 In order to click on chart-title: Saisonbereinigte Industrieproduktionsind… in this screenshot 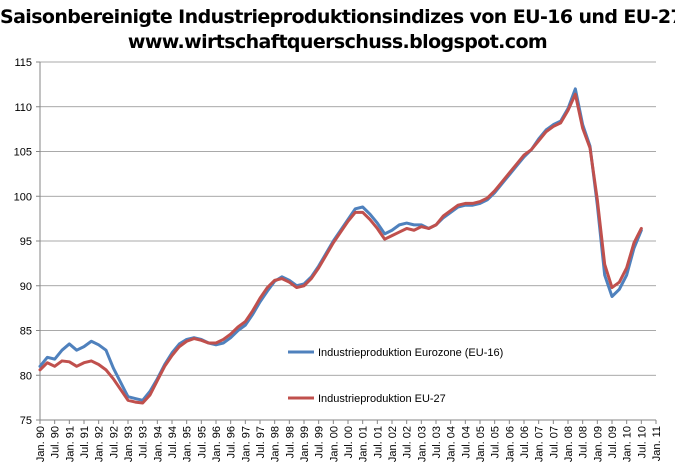, I will do `click(337, 27)`.